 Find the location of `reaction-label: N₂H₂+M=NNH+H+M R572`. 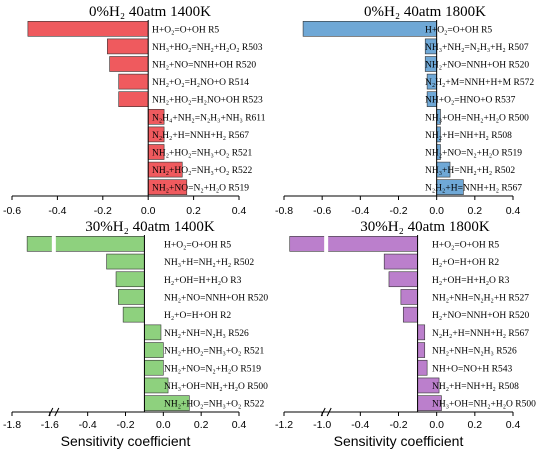

reaction-label: N₂H₂+M=NNH+H+M R572 is located at coordinates (479, 83).